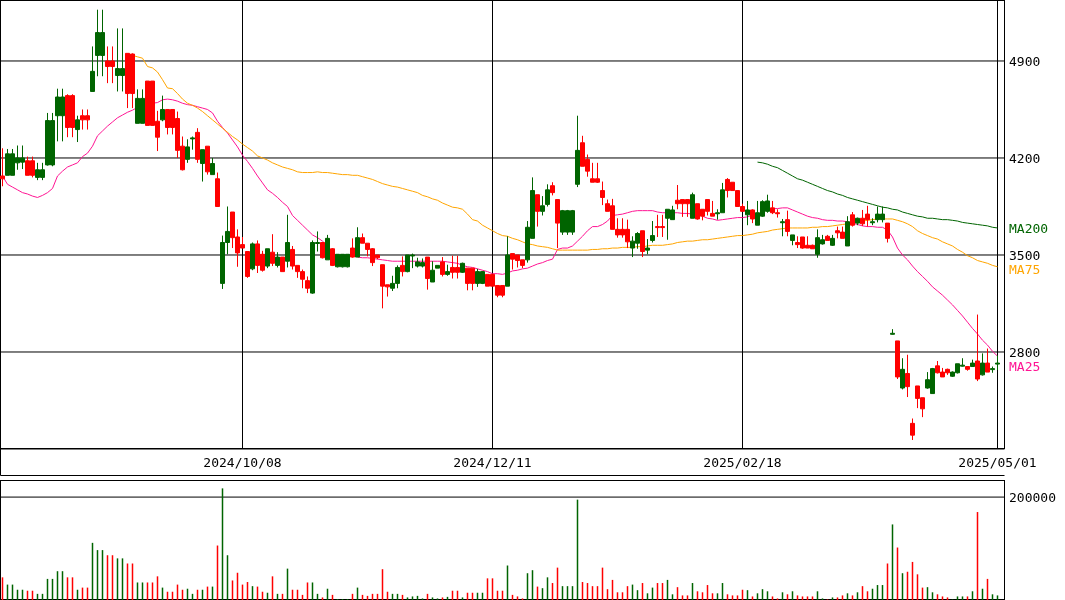 The height and width of the screenshot is (600, 1065). Describe the element at coordinates (997, 462) in the screenshot. I see `x-tick-label: 2025/05/01` at that location.